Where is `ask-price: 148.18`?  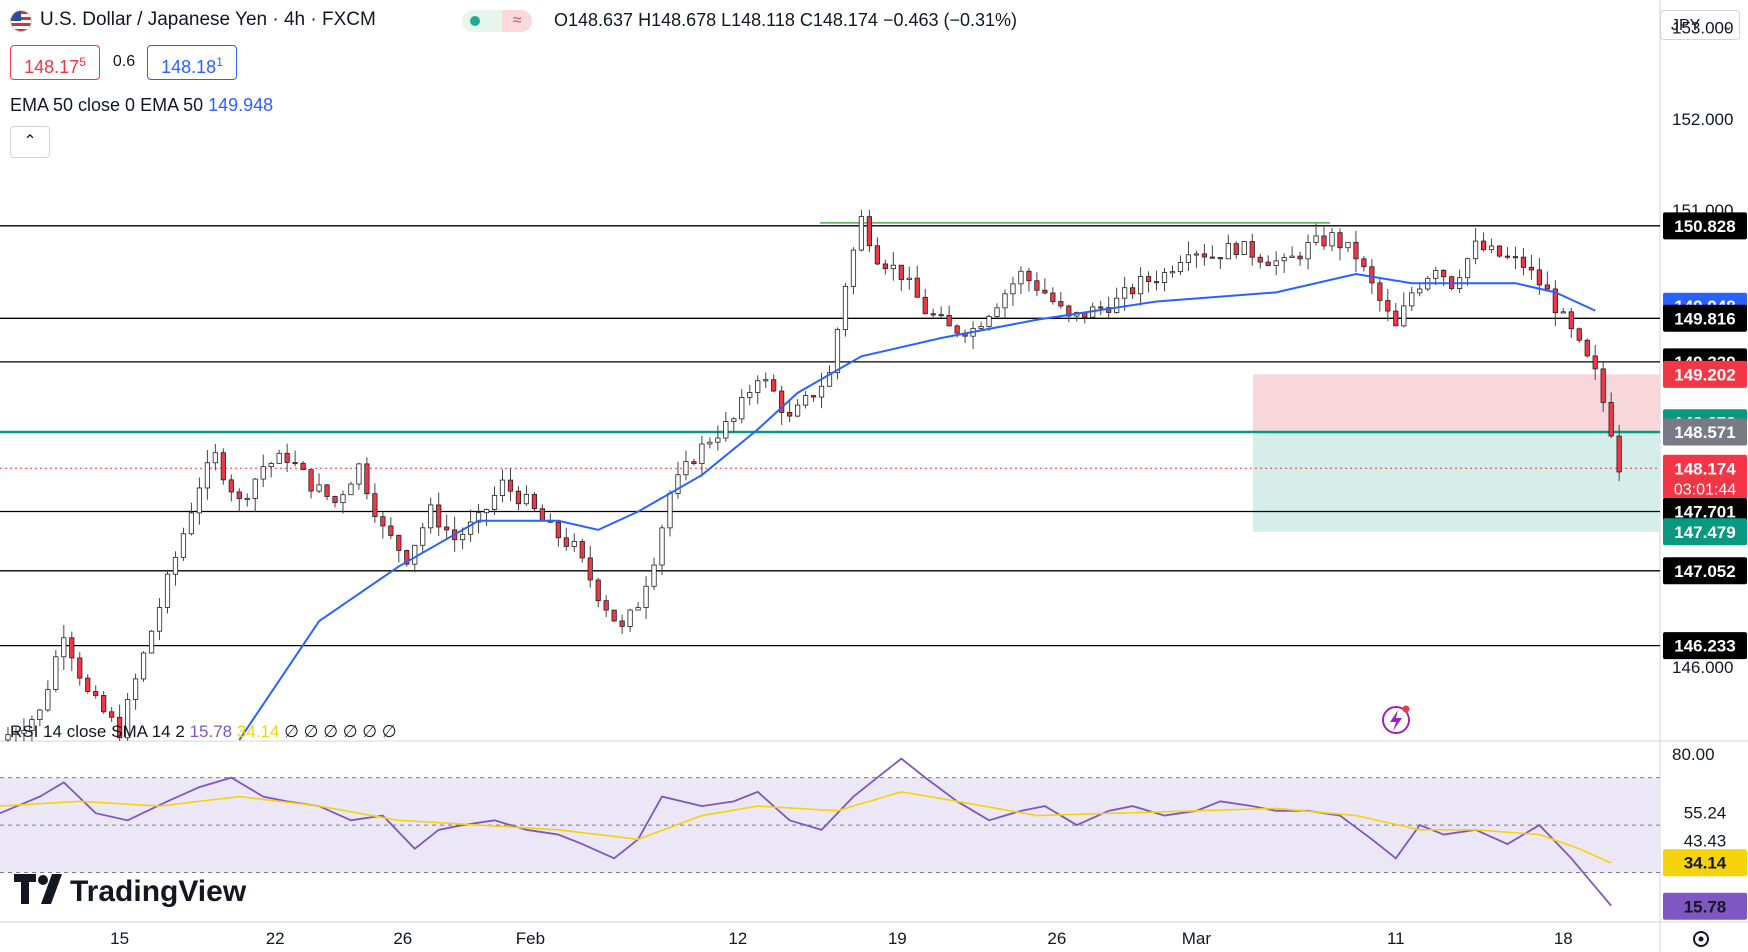 ask-price: 148.18 is located at coordinates (189, 67).